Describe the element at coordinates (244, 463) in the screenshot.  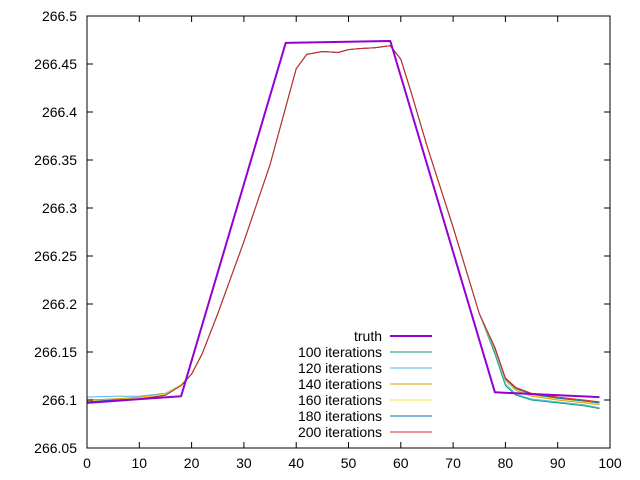
I see `x-tick-label: 30` at that location.